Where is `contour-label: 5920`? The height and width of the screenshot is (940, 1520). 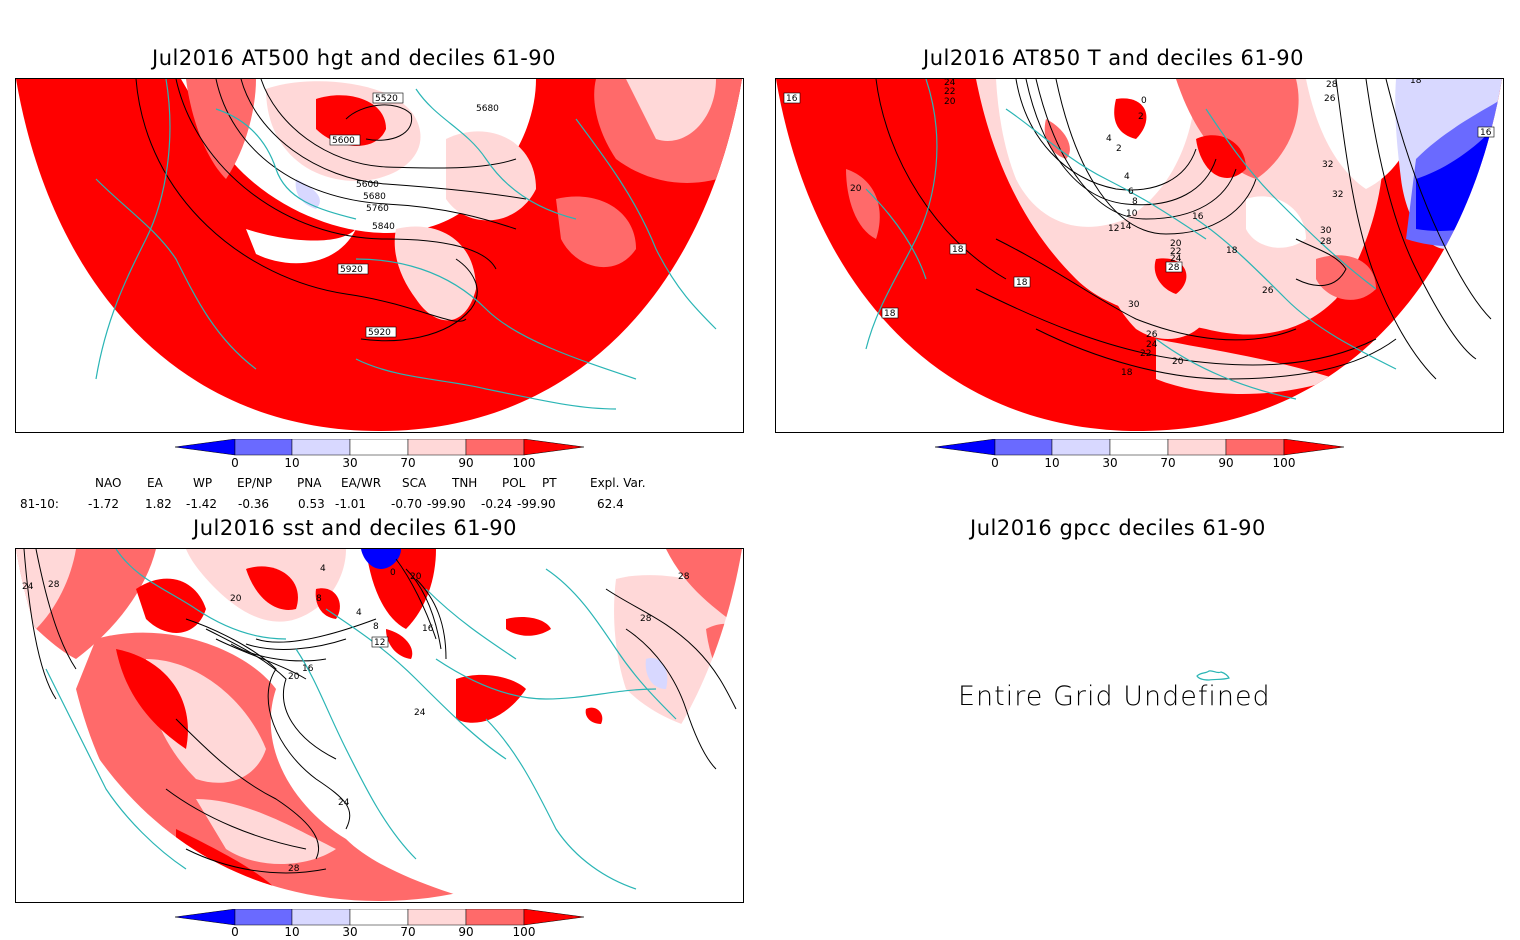 contour-label: 5920 is located at coordinates (351, 270).